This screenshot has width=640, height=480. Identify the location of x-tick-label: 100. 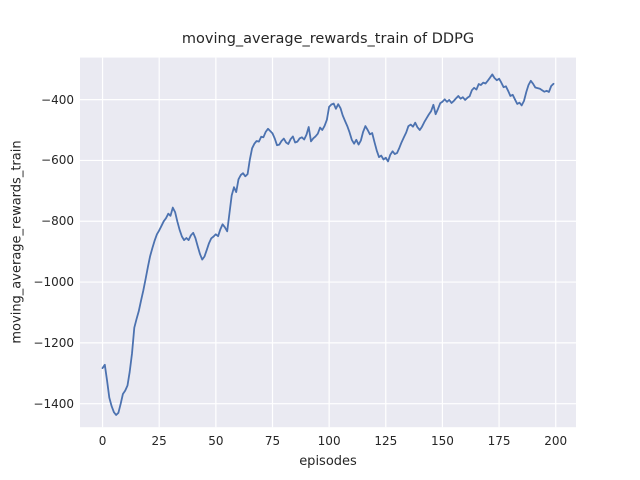
(329, 441).